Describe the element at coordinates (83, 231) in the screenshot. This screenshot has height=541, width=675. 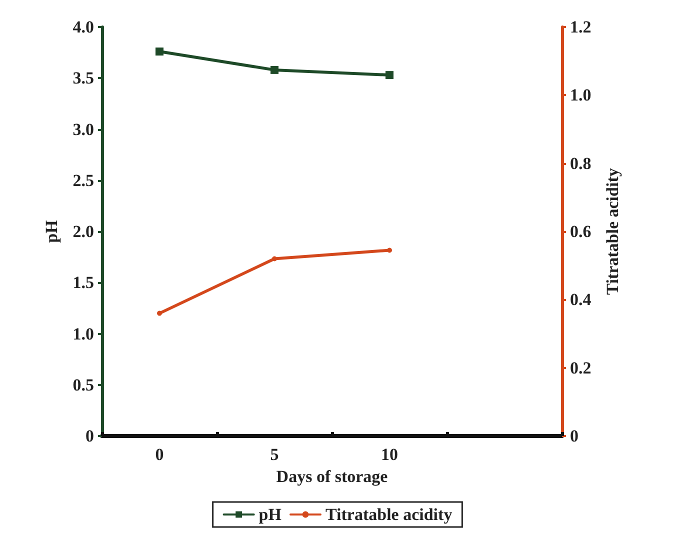
I see `y-tick-label: 2.0` at that location.